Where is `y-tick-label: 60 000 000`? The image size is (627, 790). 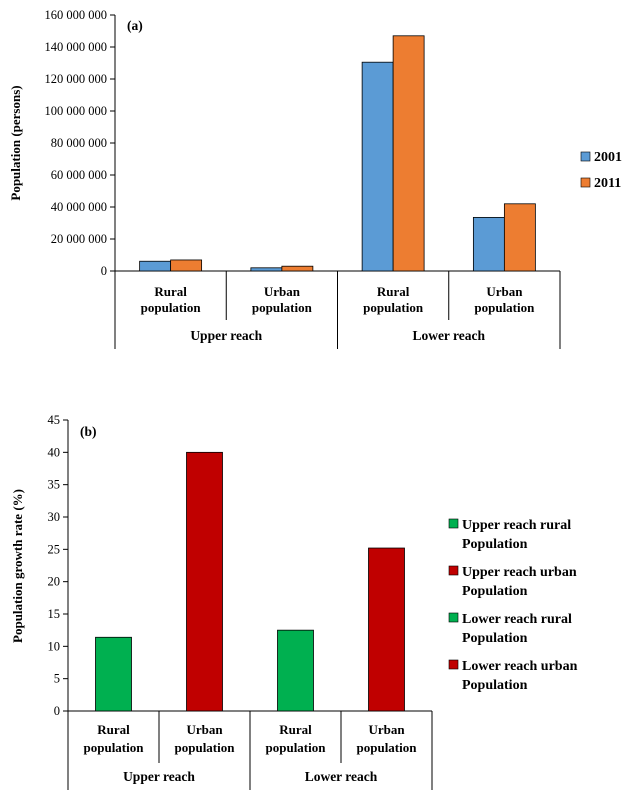 y-tick-label: 60 000 000 is located at coordinates (79, 175).